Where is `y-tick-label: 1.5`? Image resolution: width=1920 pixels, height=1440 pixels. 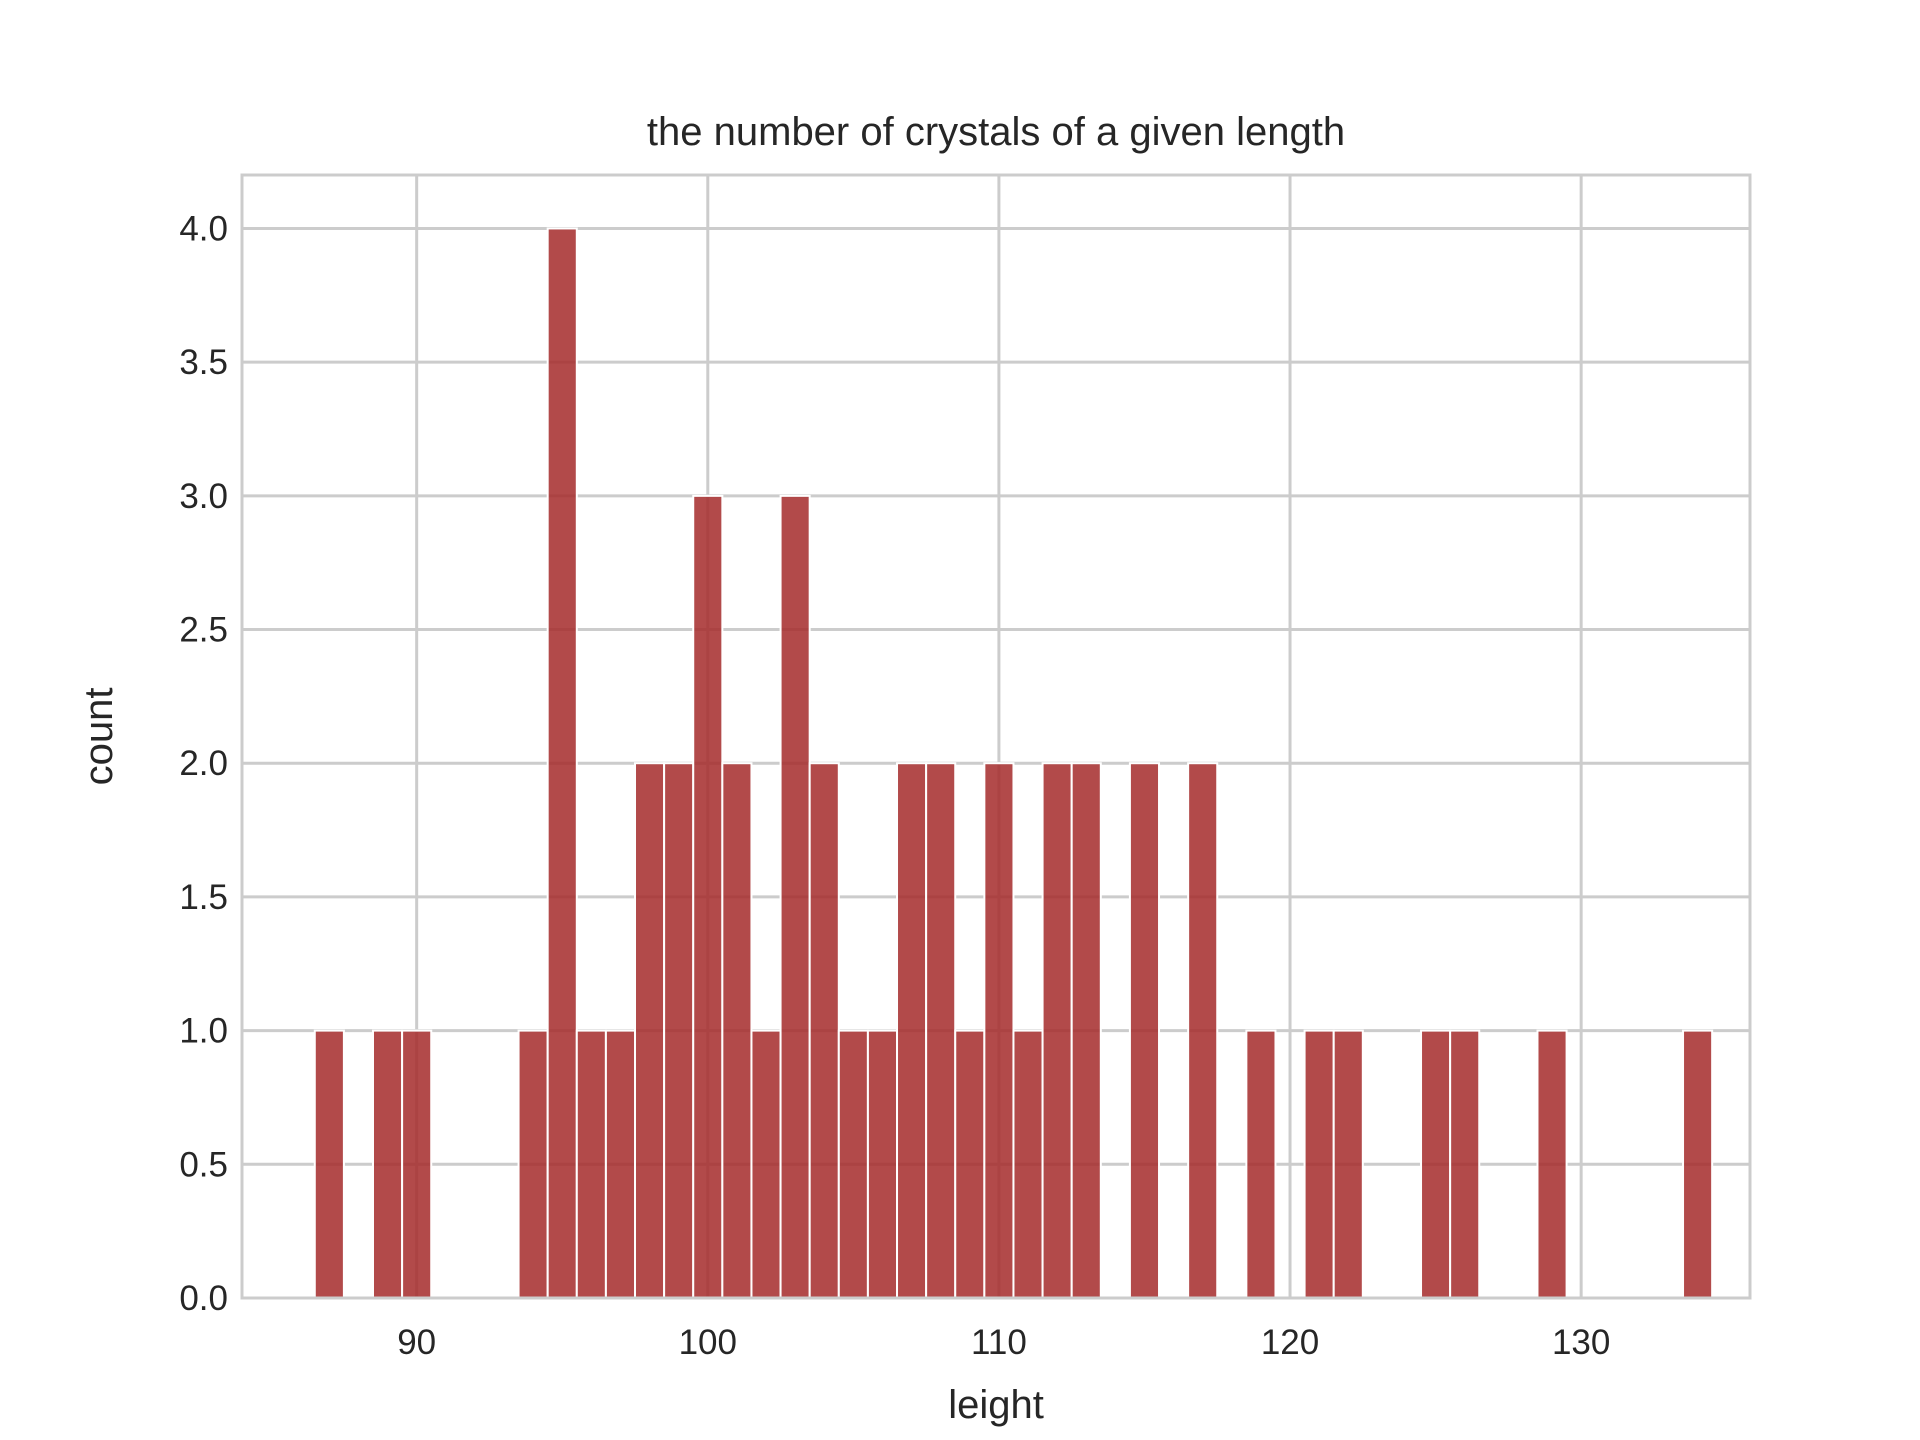 y-tick-label: 1.5 is located at coordinates (203, 897).